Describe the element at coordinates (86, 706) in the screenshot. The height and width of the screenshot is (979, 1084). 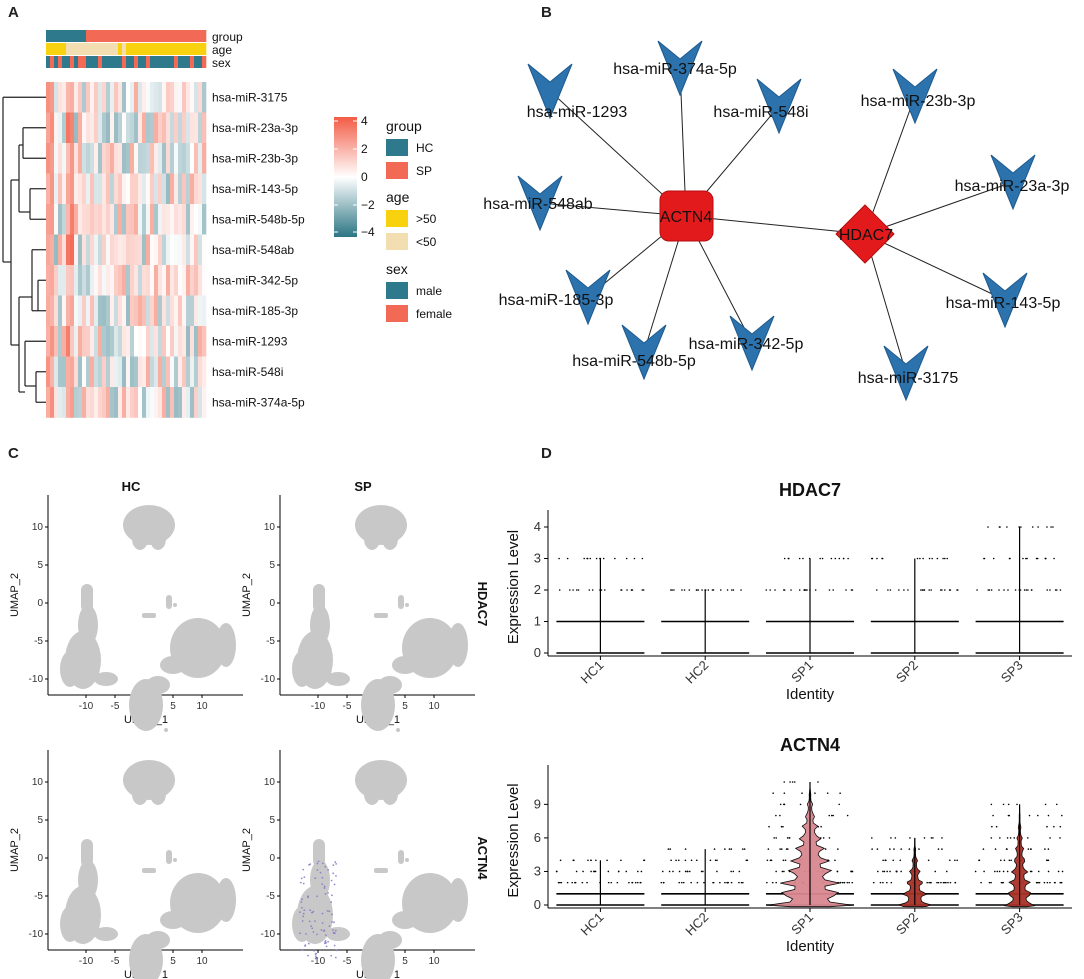
I see `x-tick-label: -10` at that location.